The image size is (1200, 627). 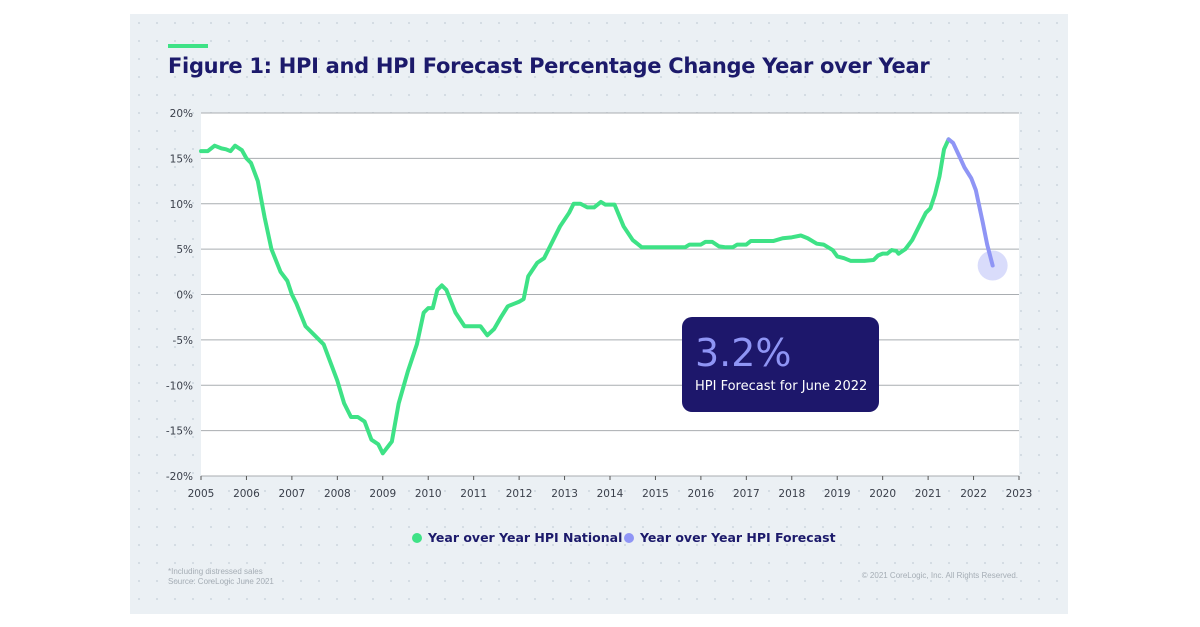 I want to click on legend-swatch-forecast, so click(x=629, y=537).